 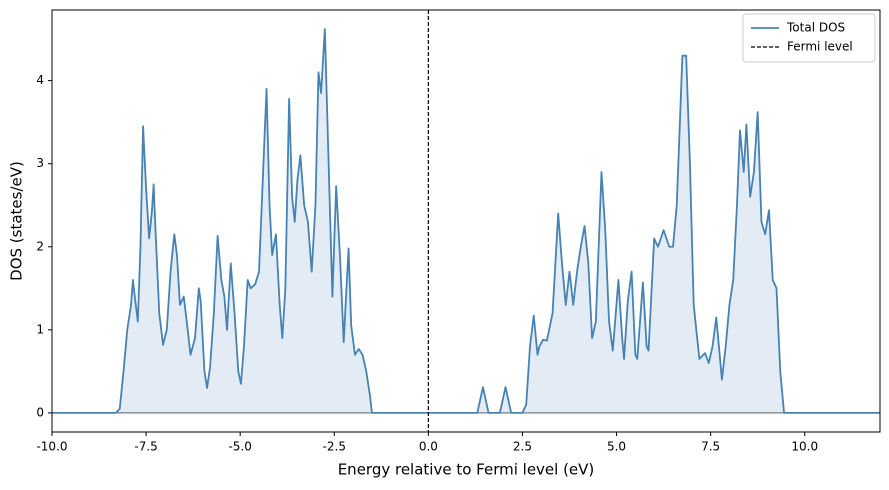 What do you see at coordinates (820, 47) in the screenshot?
I see `legend-label: Fermi level` at bounding box center [820, 47].